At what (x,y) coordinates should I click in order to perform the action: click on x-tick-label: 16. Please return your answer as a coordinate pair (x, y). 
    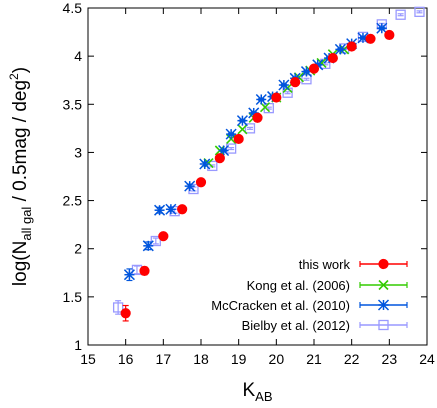
    Looking at the image, I should click on (126, 359).